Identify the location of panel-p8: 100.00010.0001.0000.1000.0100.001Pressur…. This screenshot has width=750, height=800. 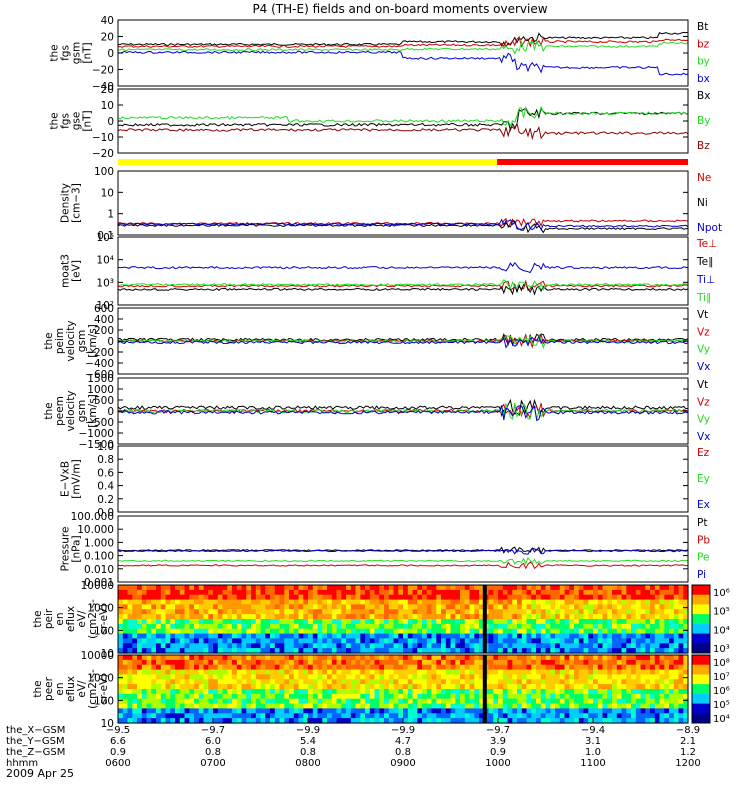
(385, 550).